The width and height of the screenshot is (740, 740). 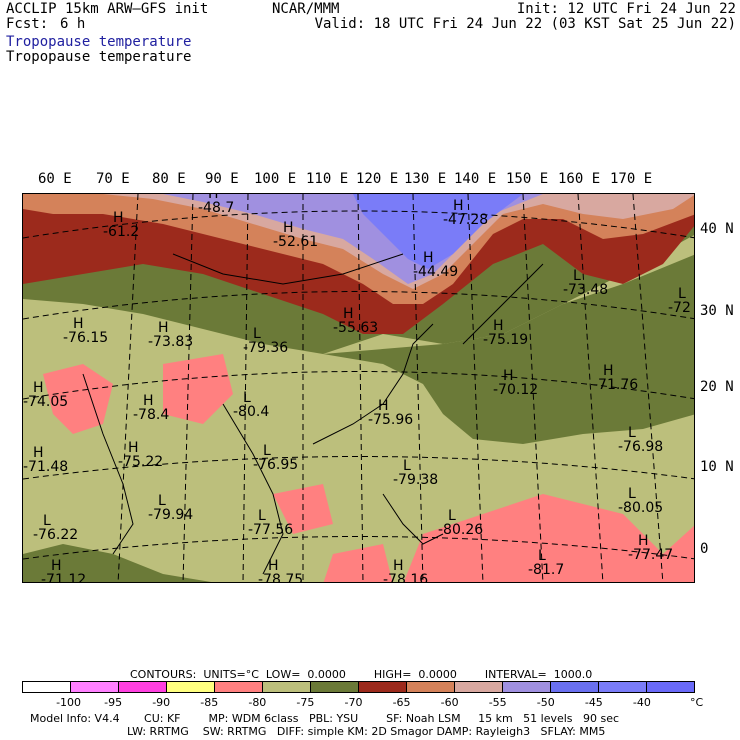 What do you see at coordinates (390, 420) in the screenshot?
I see `annotation-value: -75.96` at bounding box center [390, 420].